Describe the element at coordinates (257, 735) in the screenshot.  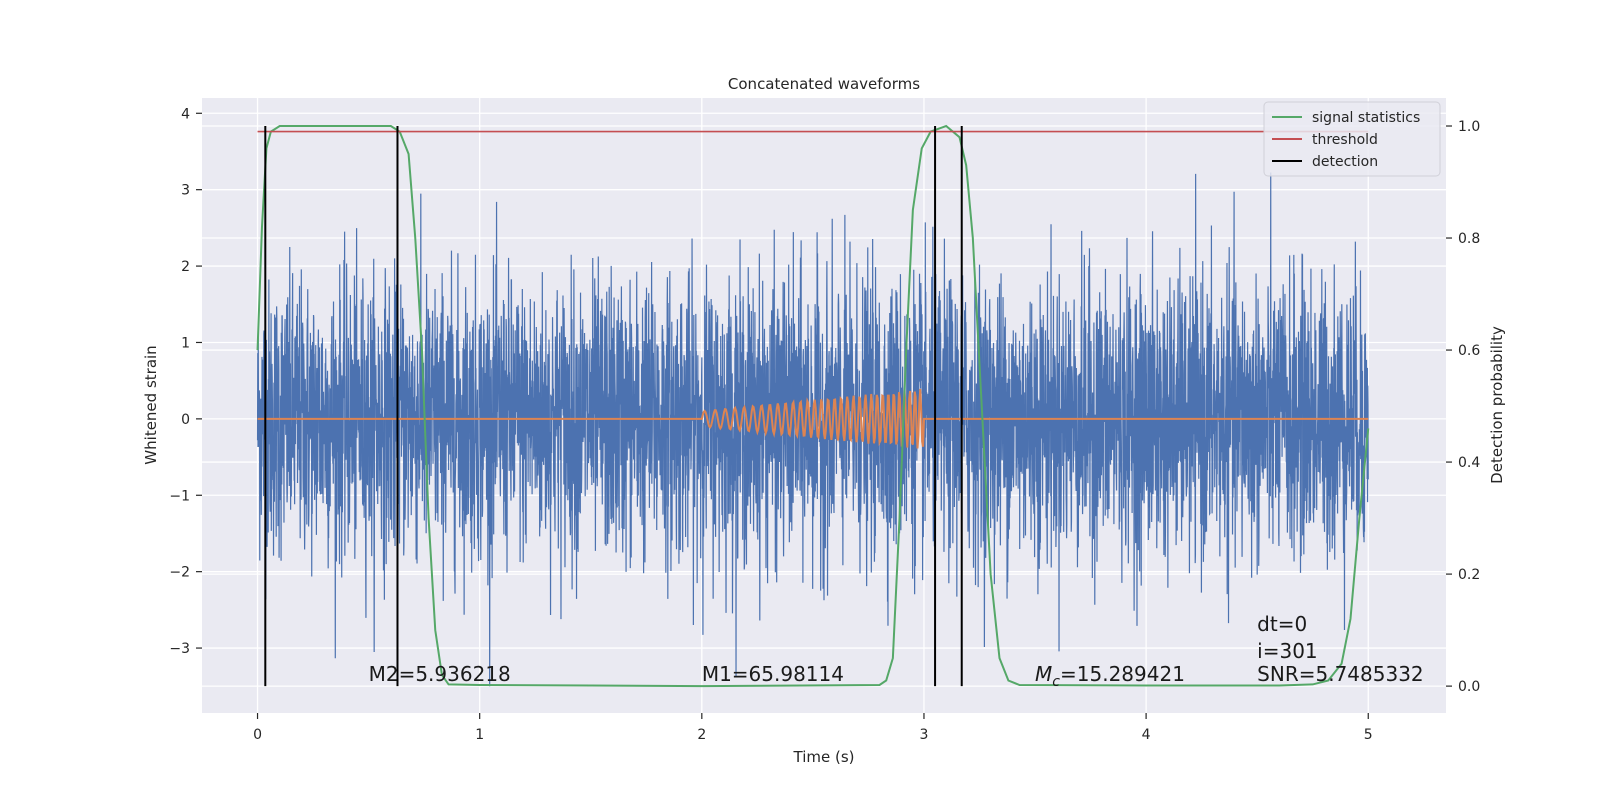
I see `x-tick-label: 0` at that location.